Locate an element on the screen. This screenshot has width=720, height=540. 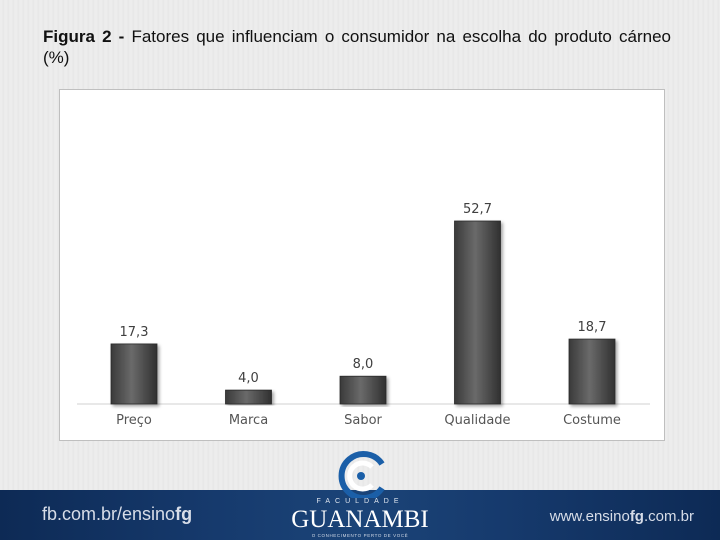
logo-emblem-icon is located at coordinates (361, 474).